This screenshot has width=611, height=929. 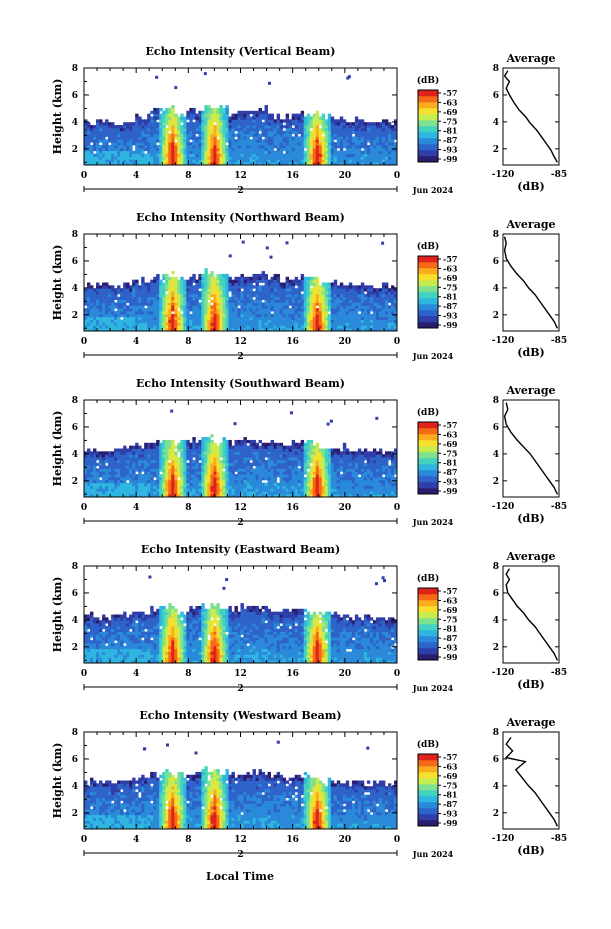 What do you see at coordinates (428, 325) in the screenshot?
I see `colorbar-segment` at bounding box center [428, 325].